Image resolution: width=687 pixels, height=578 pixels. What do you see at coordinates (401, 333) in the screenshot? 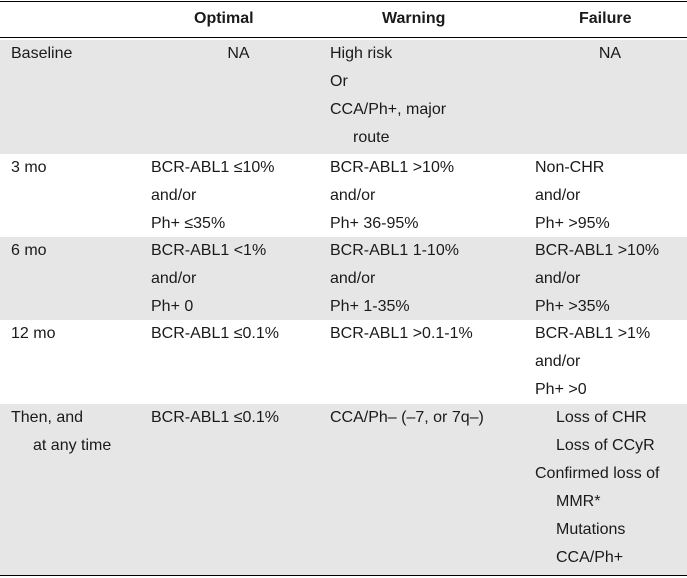
I see `warning-line: BCR-ABL1 >0.1-1%` at bounding box center [401, 333].